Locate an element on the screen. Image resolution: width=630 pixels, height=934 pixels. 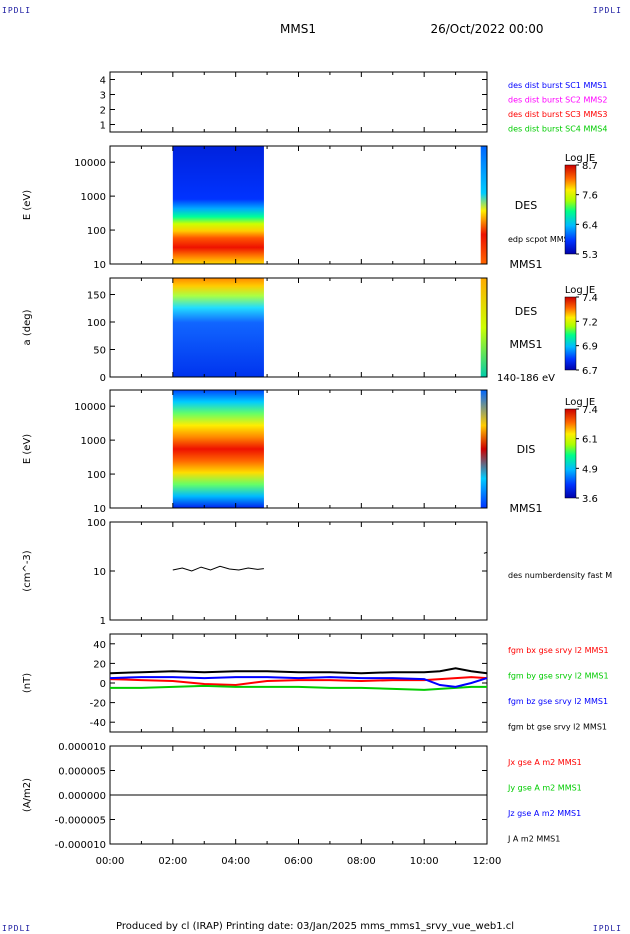
dis-sublabel: MMS1 is located at coordinates (526, 508).